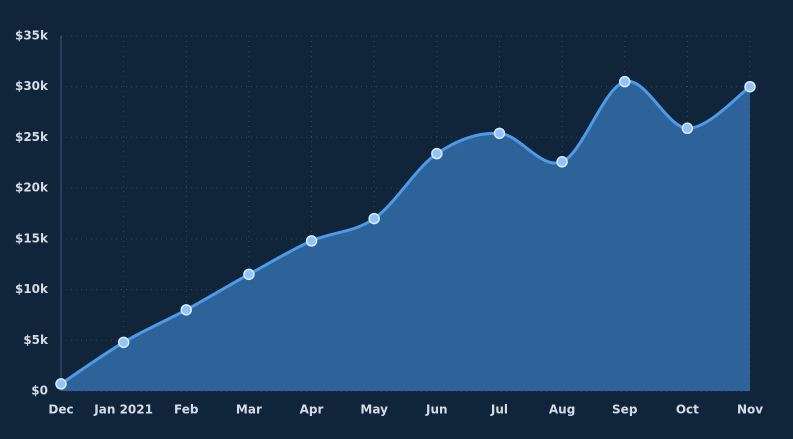 The image size is (793, 439). What do you see at coordinates (562, 410) in the screenshot?
I see `x-tick-label: Aug` at bounding box center [562, 410].